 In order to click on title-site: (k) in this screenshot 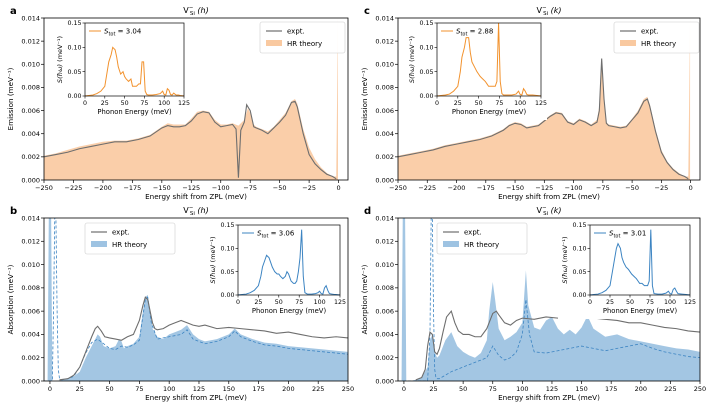, I will do `click(554, 10)`.